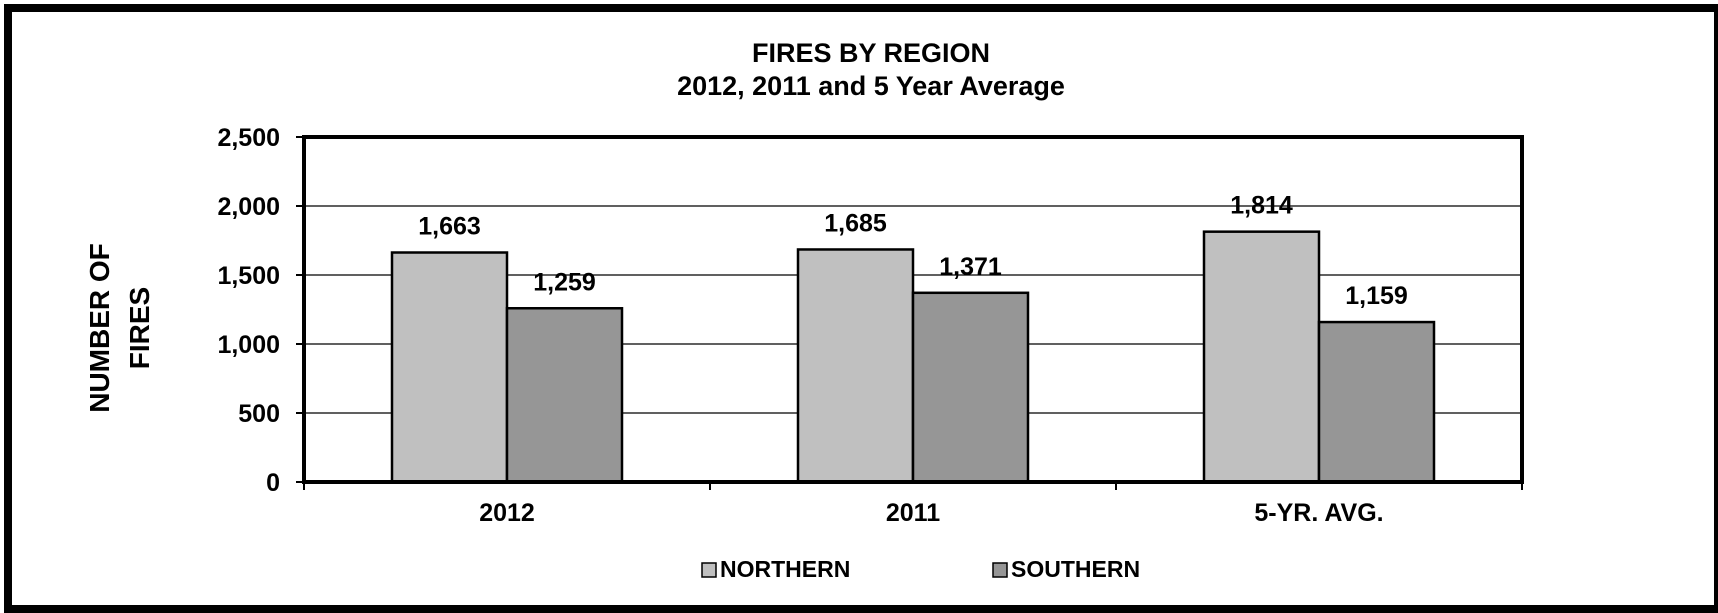  What do you see at coordinates (119, 328) in the screenshot?
I see `y-axis-title: NUMBER OF FIRES` at bounding box center [119, 328].